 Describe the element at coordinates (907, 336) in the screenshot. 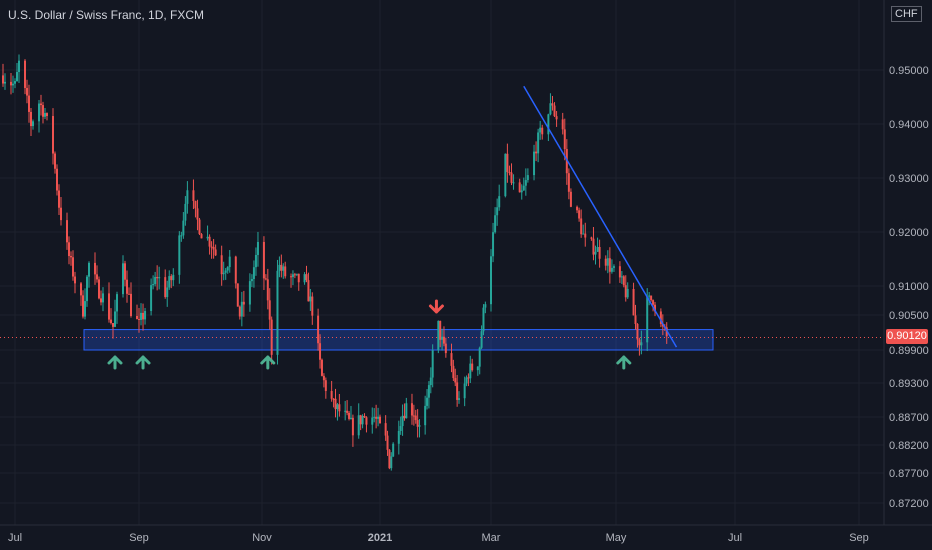

I see `current-price-tag: 0.90120` at that location.